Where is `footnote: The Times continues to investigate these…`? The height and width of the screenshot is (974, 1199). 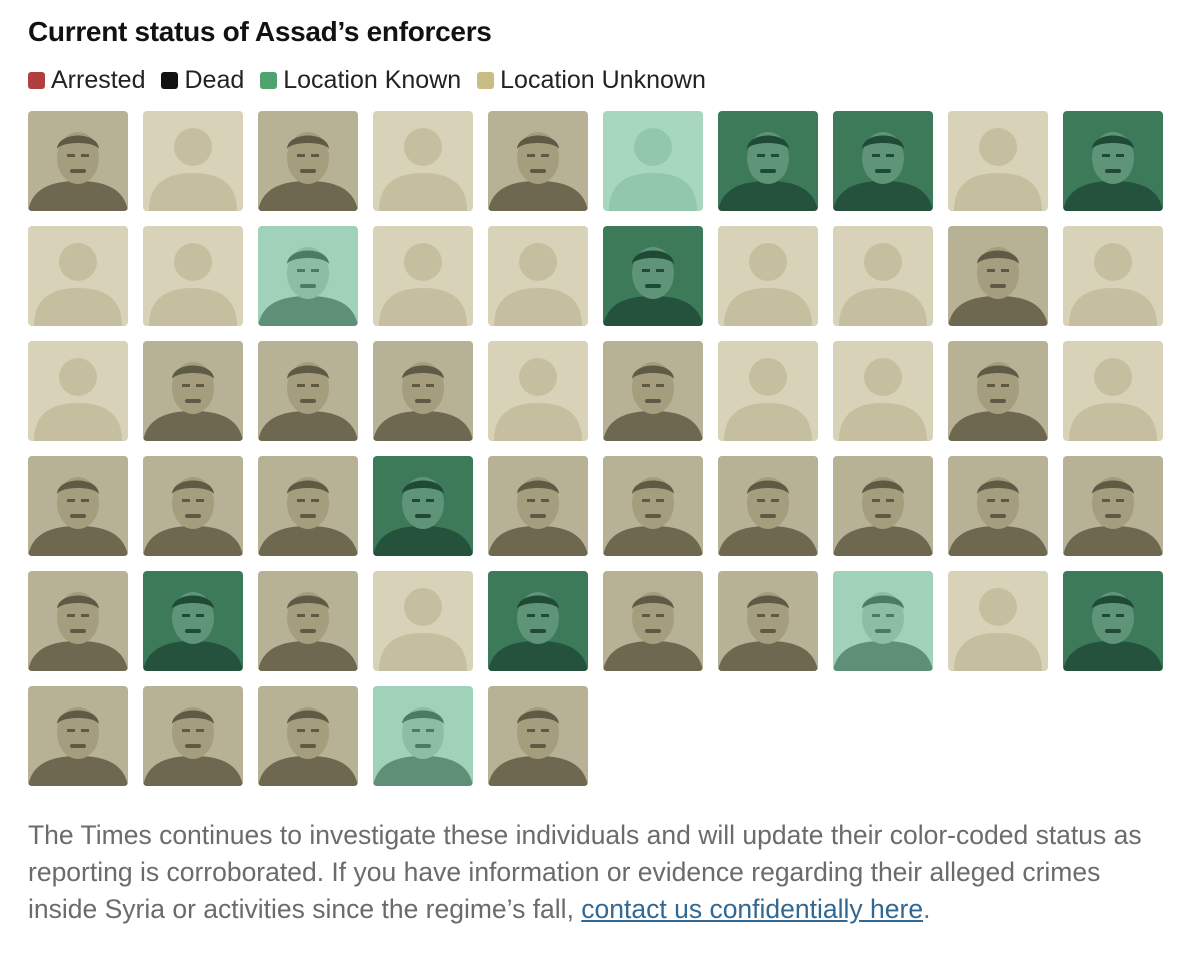 footnote: The Times continues to investigate these… is located at coordinates (588, 872).